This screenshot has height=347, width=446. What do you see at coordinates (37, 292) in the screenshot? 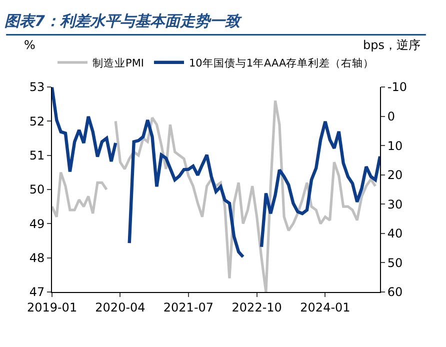
I see `y-tick-label: 47` at bounding box center [37, 292].